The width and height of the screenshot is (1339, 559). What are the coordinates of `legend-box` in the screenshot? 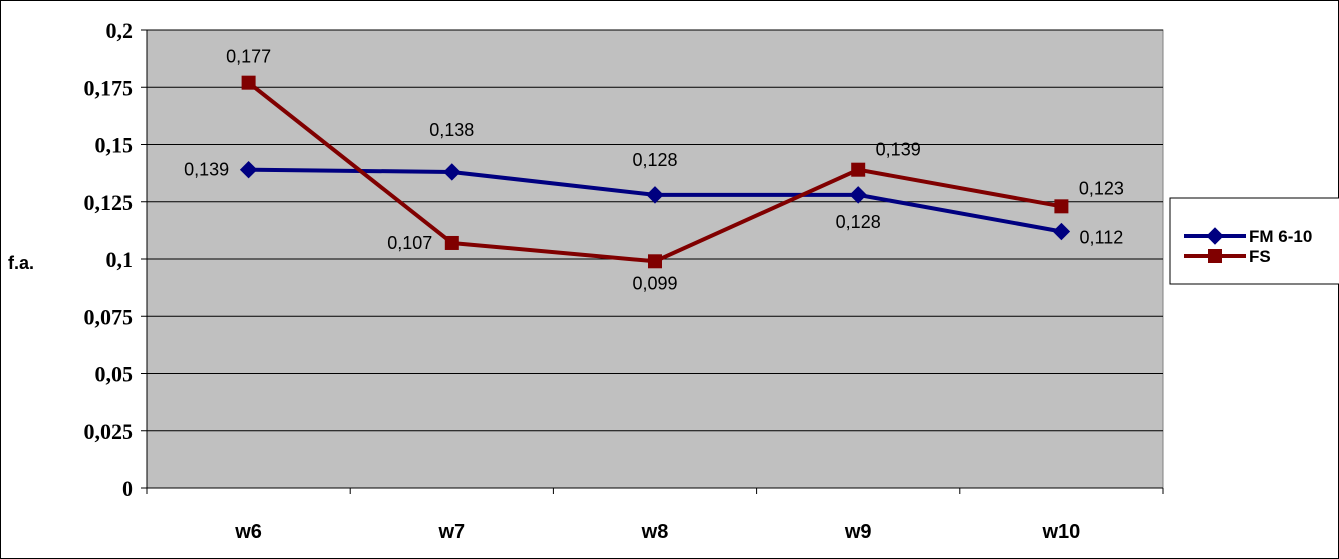 It's located at (1254, 241).